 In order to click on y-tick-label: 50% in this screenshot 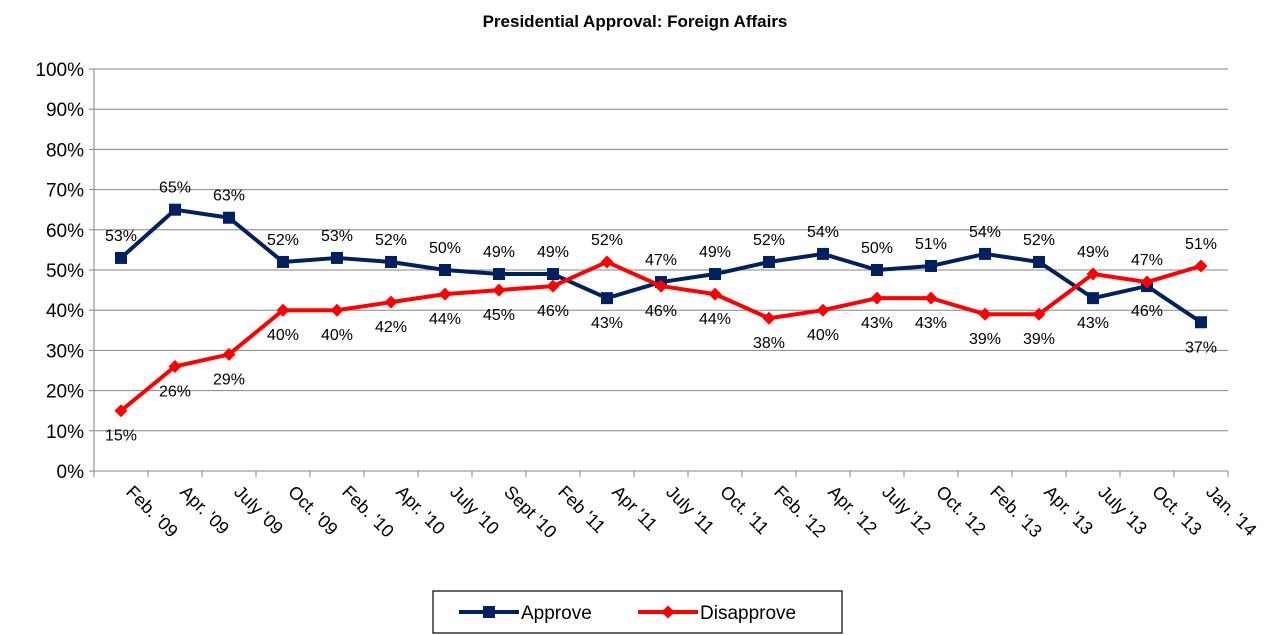, I will do `click(65, 271)`.